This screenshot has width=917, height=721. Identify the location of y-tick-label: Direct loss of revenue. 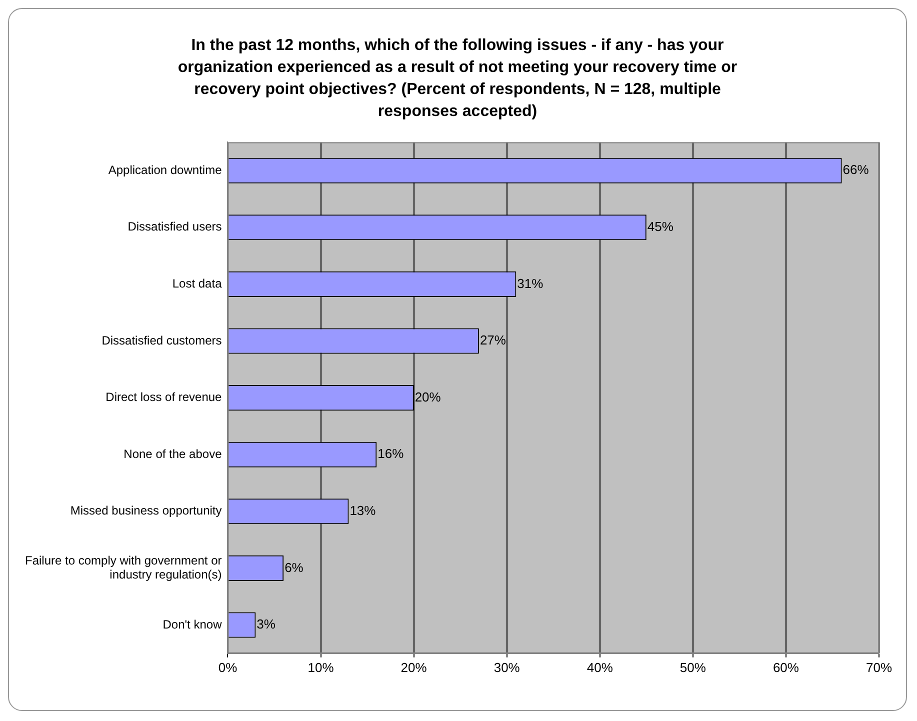
(164, 397).